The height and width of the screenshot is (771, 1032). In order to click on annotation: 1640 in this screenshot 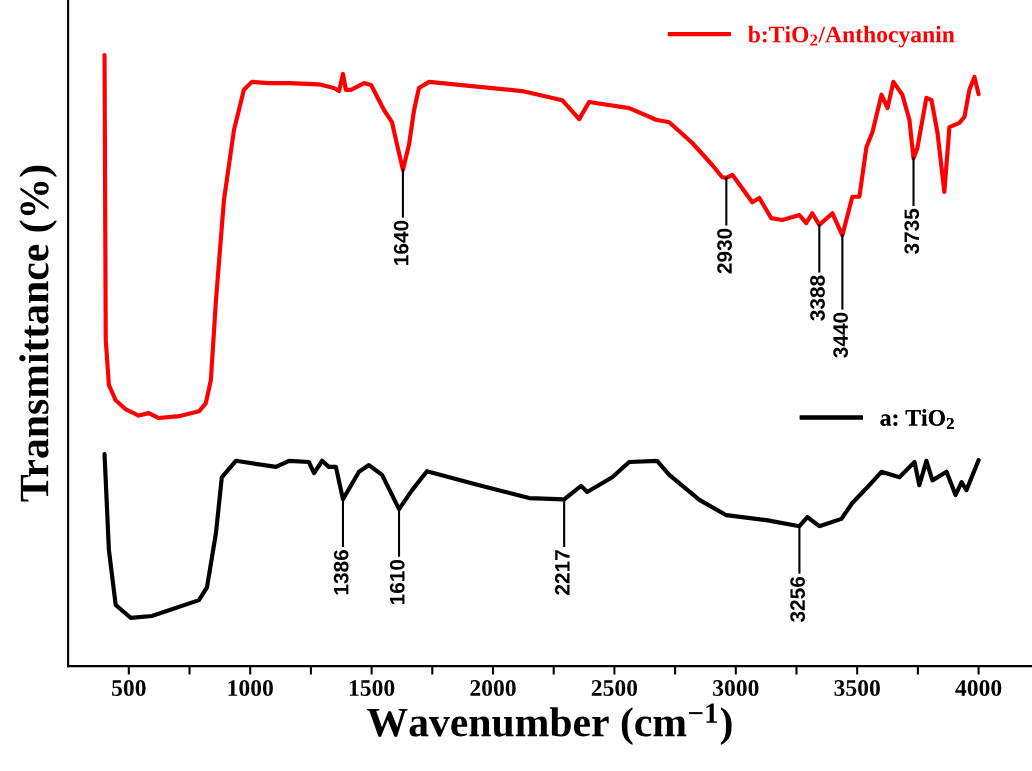, I will do `click(401, 242)`.